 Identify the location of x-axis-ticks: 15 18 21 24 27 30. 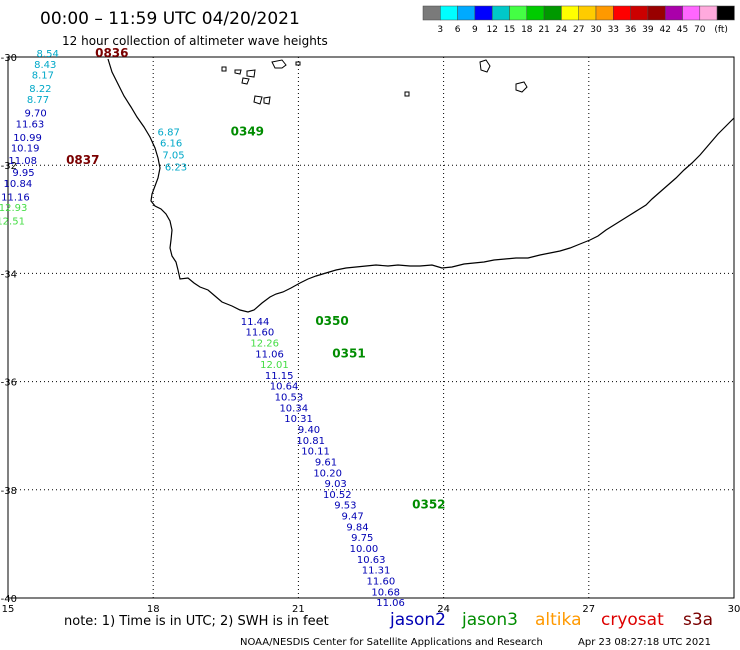
(371, 609).